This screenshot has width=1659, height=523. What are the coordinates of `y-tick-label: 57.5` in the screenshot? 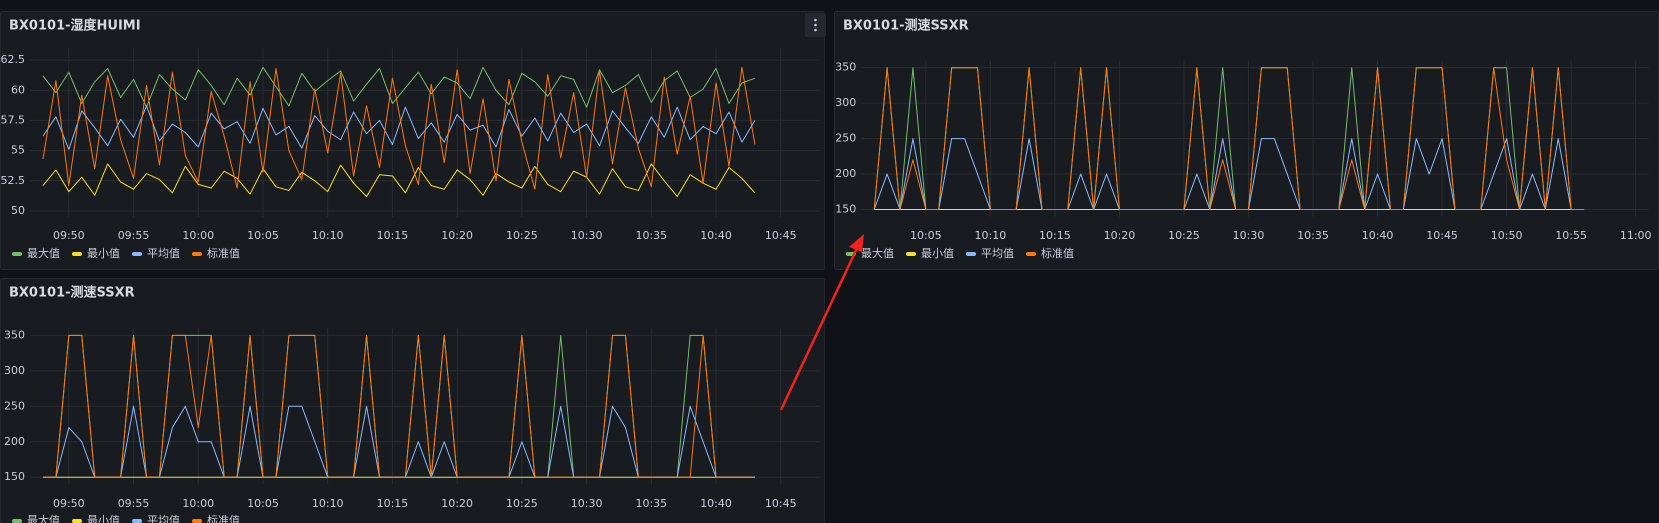 It's located at (13, 119).